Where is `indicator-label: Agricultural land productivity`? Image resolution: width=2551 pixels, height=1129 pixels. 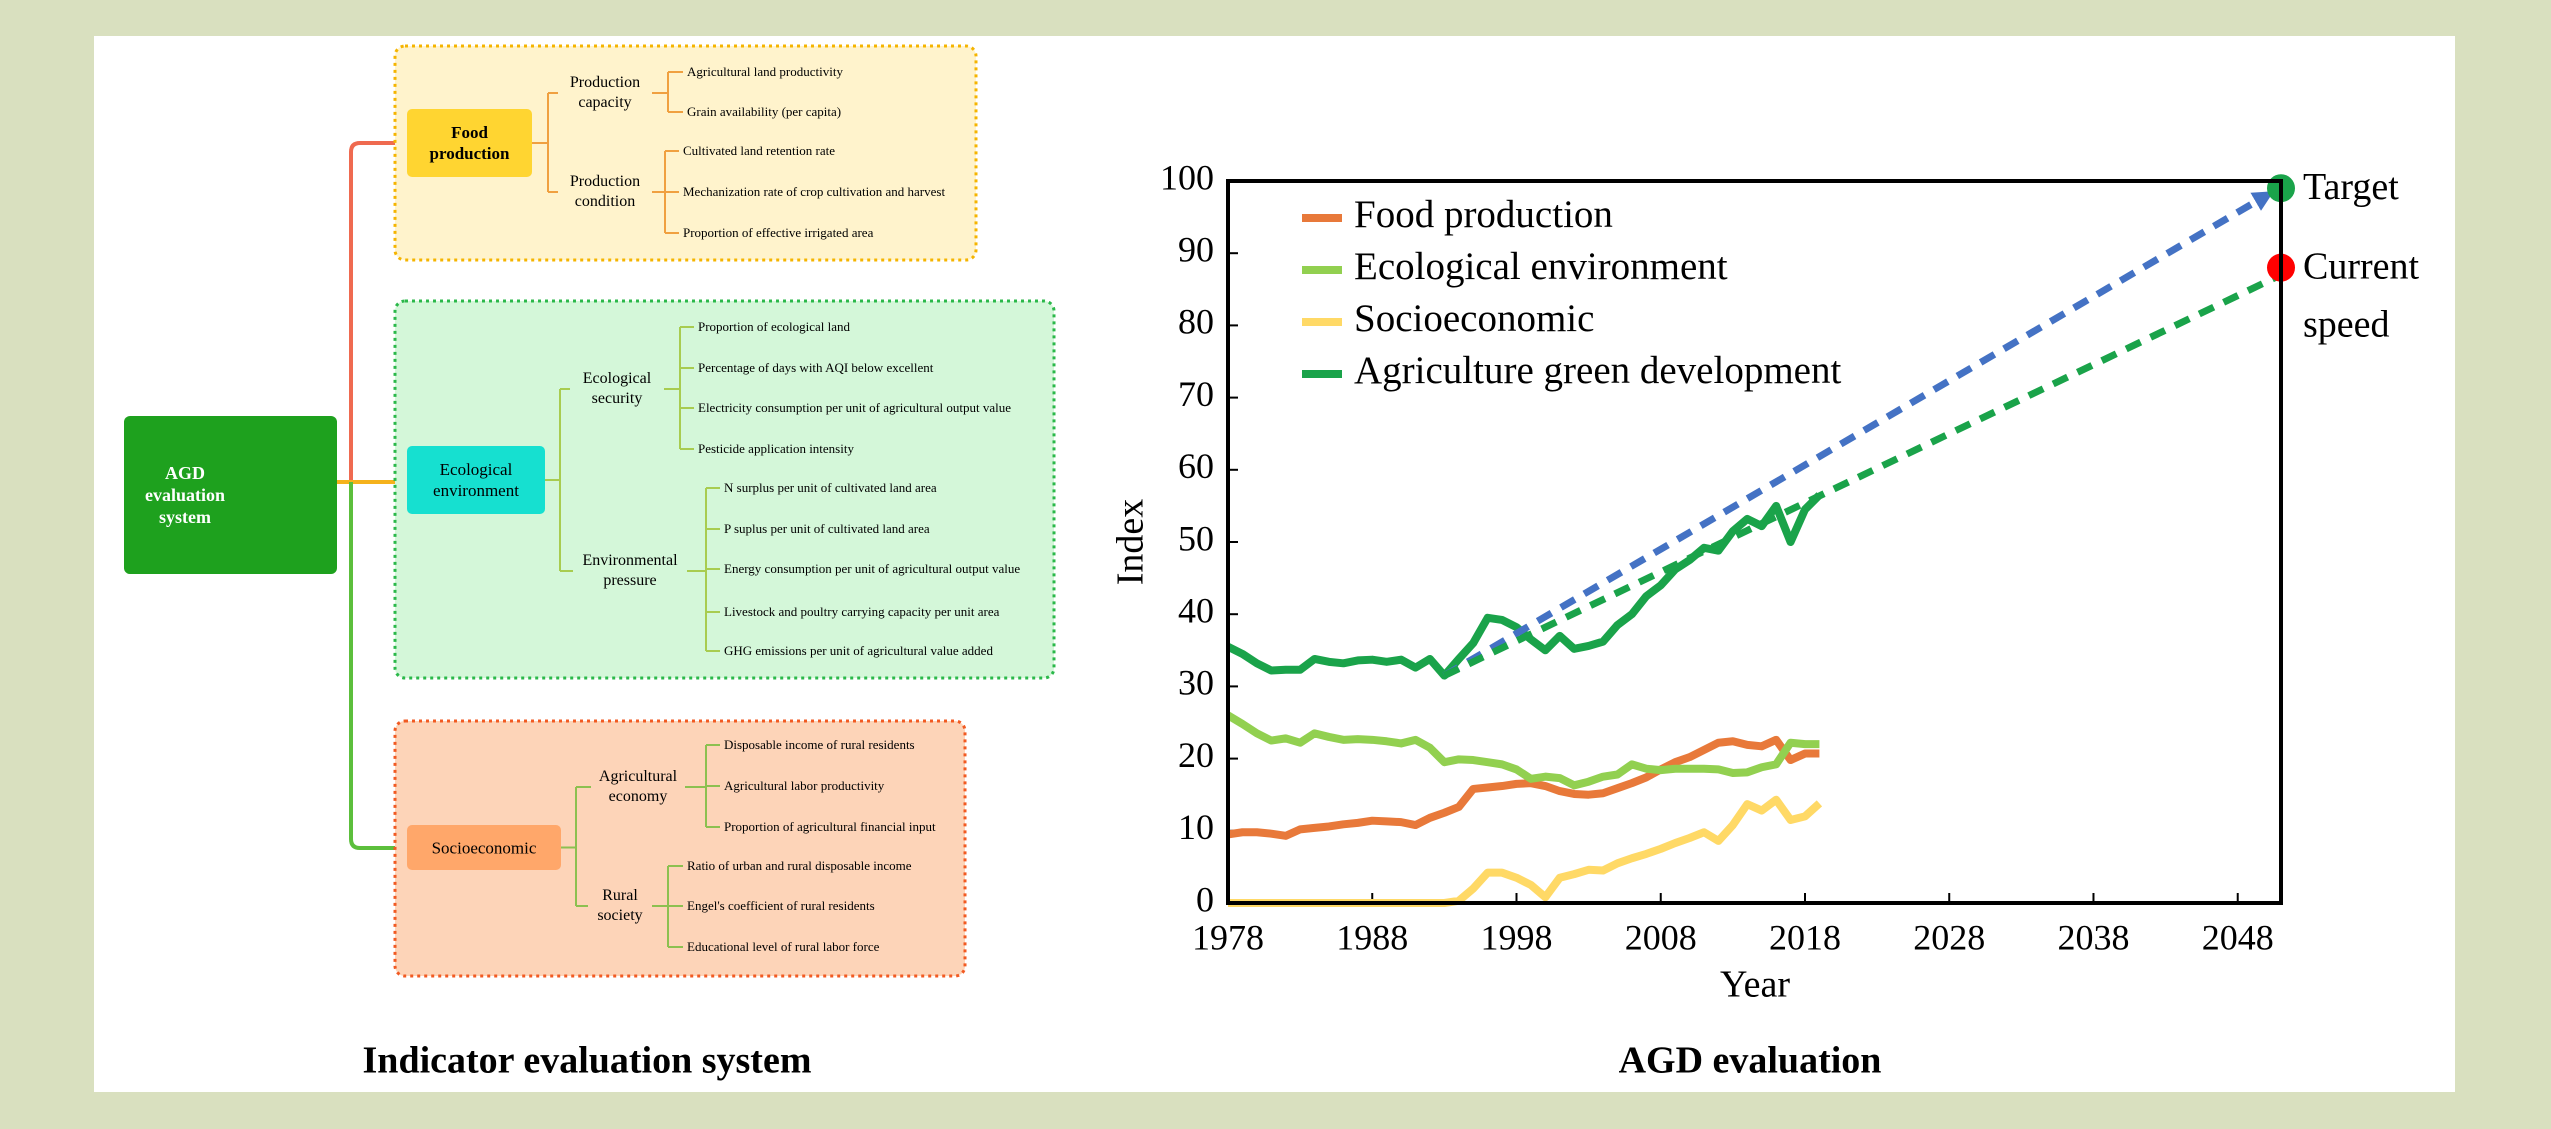
indicator-label: Agricultural land productivity is located at coordinates (765, 71).